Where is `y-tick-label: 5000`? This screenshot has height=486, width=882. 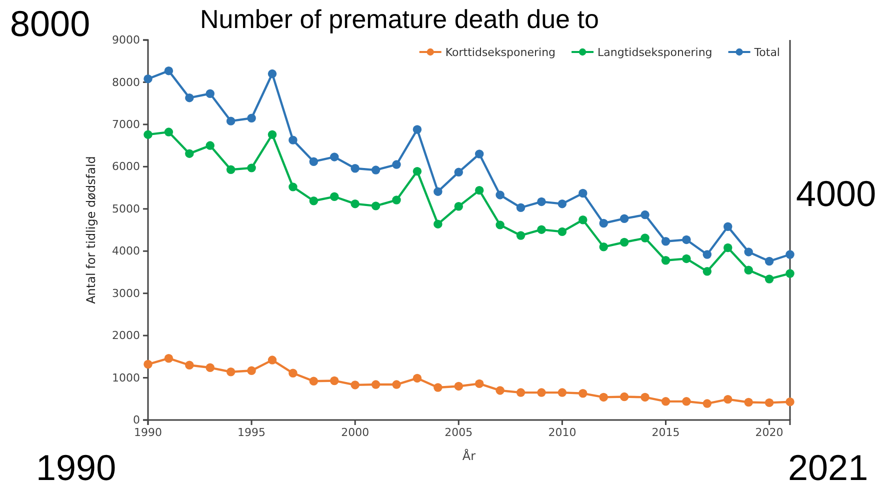 y-tick-label: 5000 is located at coordinates (126, 209).